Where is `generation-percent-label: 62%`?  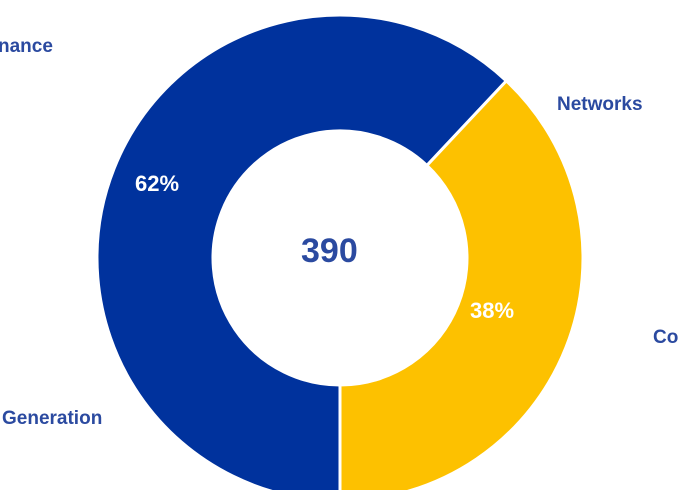
generation-percent-label: 62% is located at coordinates (157, 183).